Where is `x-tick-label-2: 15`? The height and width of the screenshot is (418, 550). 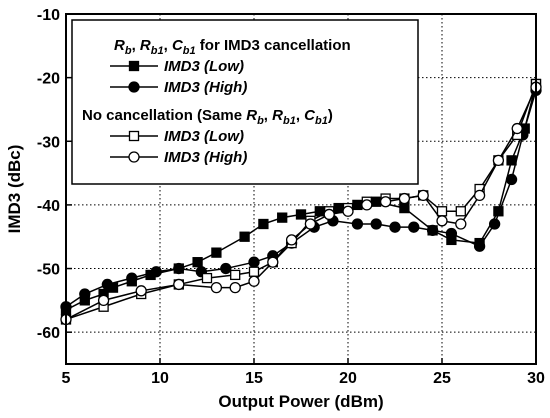
x-tick-label-2: 15 is located at coordinates (254, 378).